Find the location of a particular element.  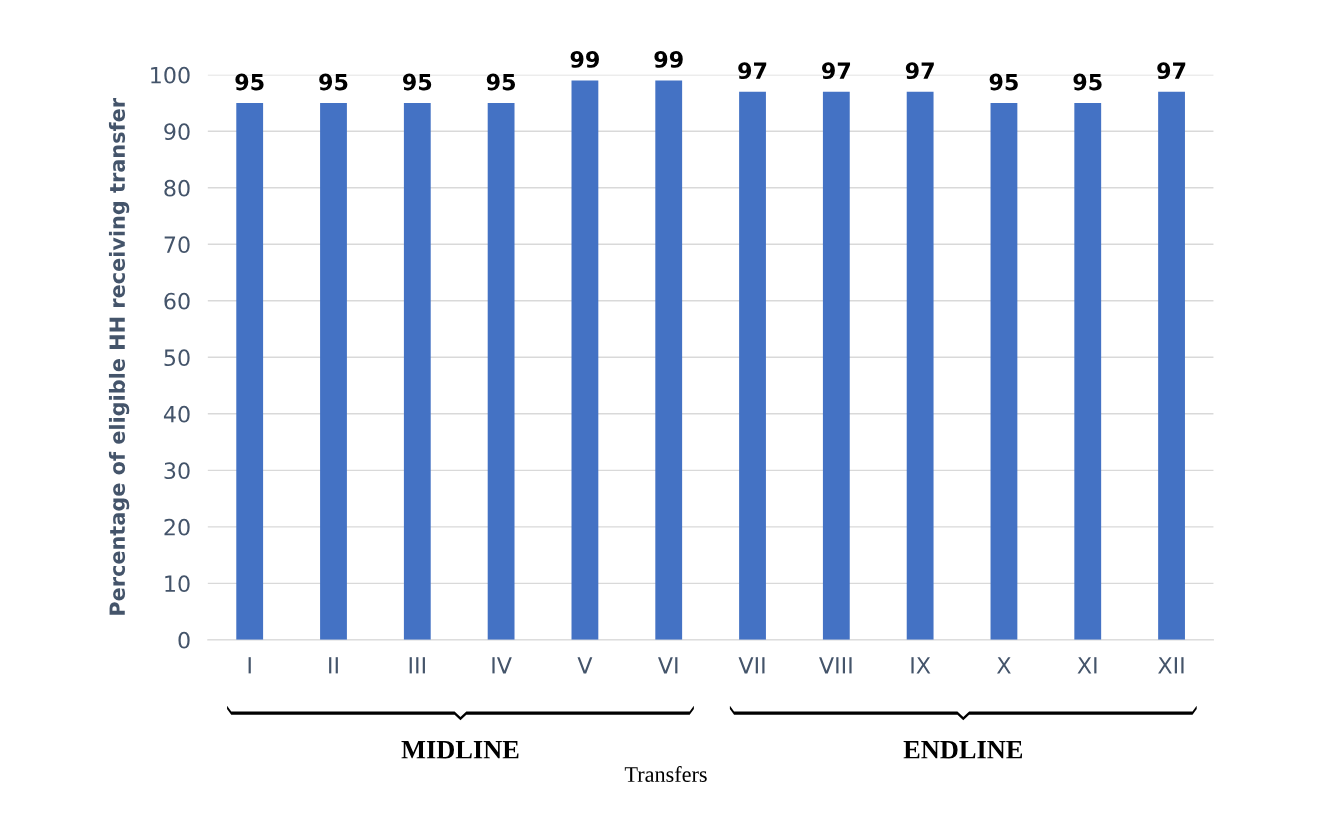

x-tick-label: VI is located at coordinates (668, 665).